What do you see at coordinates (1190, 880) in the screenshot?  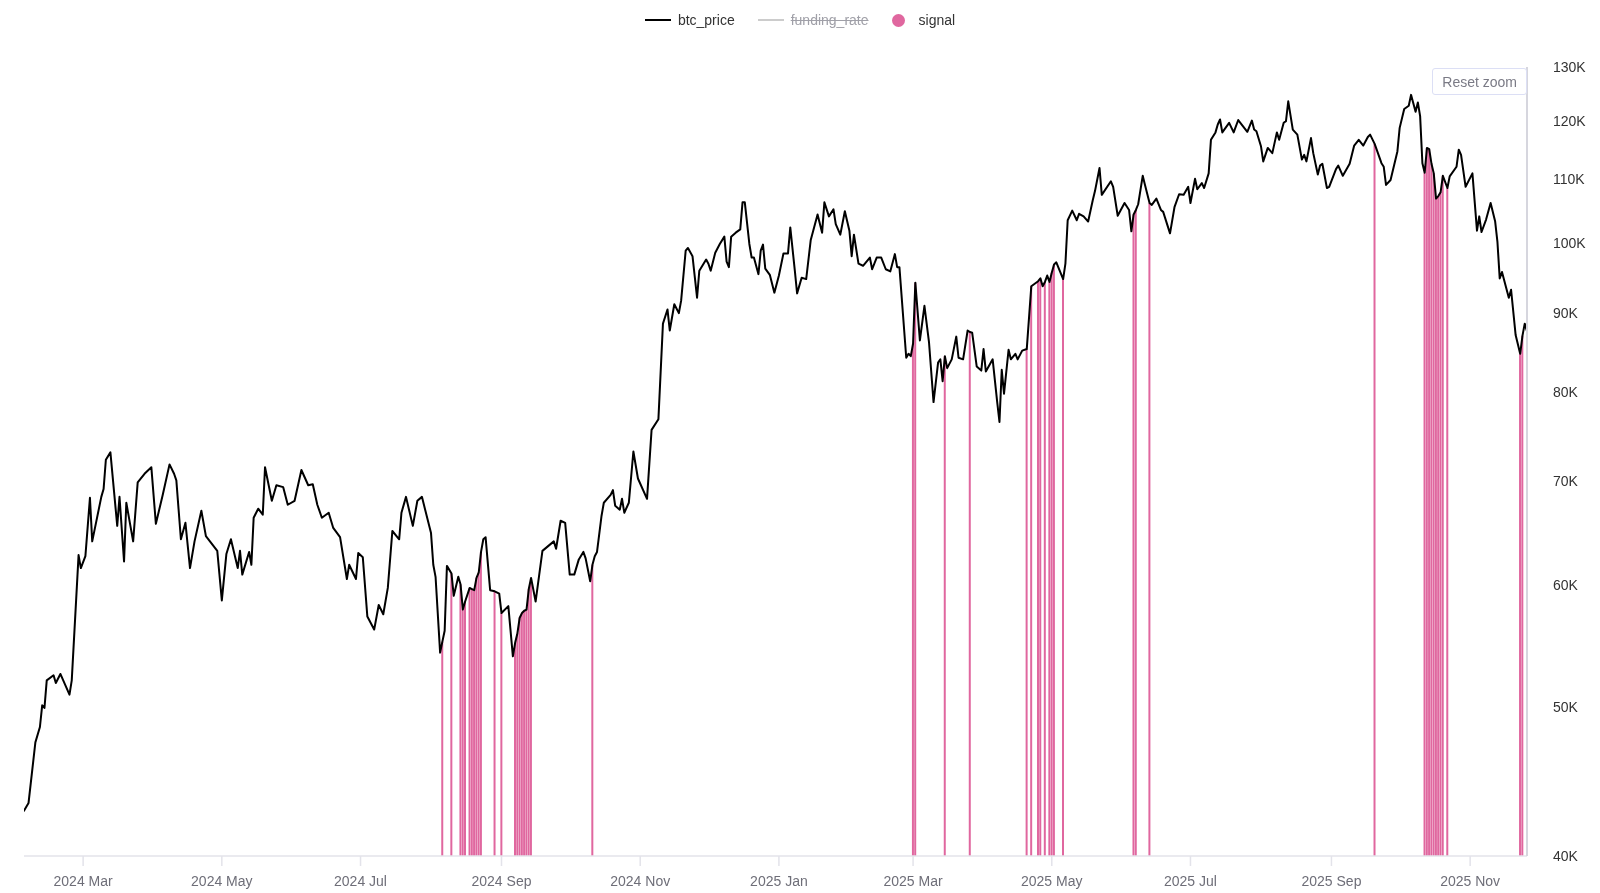 I see `x-tick-label: 2025 Jul` at bounding box center [1190, 880].